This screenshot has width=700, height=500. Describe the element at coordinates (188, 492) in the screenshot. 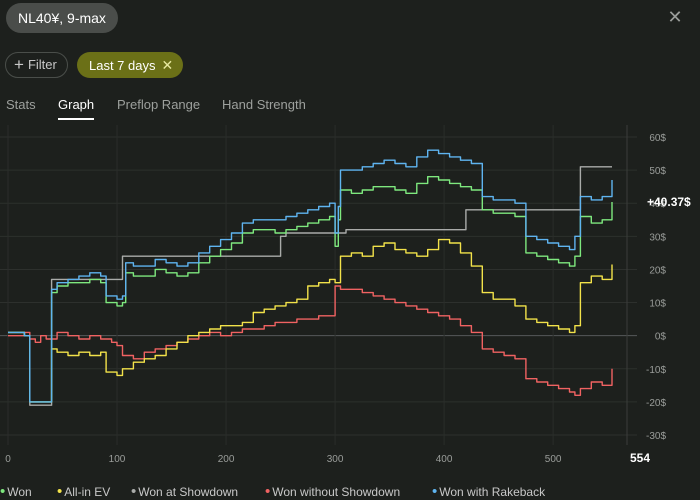

I see `legend-label: Won at Showdown` at that location.